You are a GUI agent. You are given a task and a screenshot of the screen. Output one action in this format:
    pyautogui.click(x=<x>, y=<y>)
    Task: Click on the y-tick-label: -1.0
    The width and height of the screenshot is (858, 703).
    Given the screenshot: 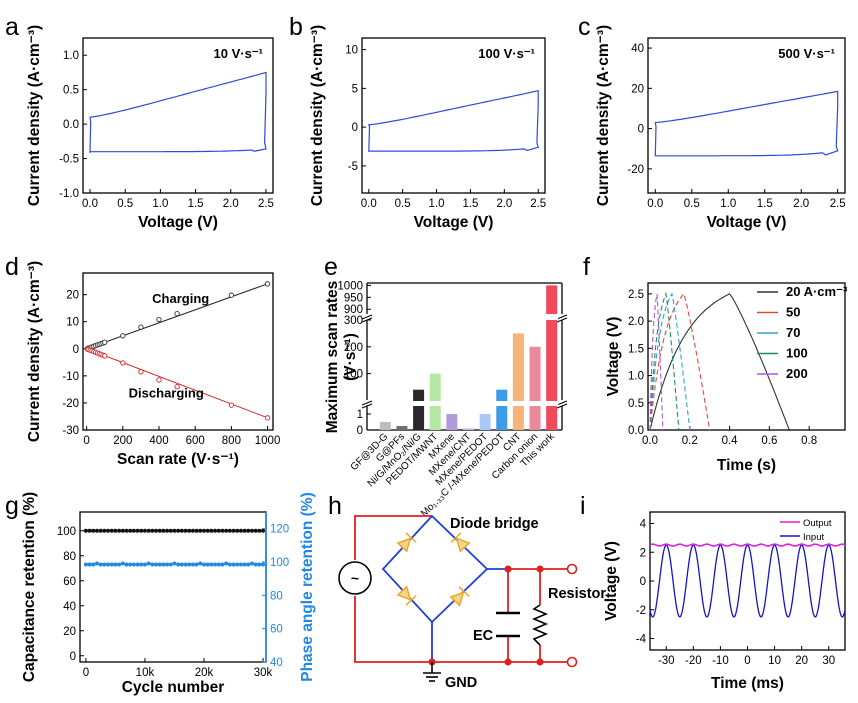 What is the action you would take?
    pyautogui.click(x=69, y=194)
    